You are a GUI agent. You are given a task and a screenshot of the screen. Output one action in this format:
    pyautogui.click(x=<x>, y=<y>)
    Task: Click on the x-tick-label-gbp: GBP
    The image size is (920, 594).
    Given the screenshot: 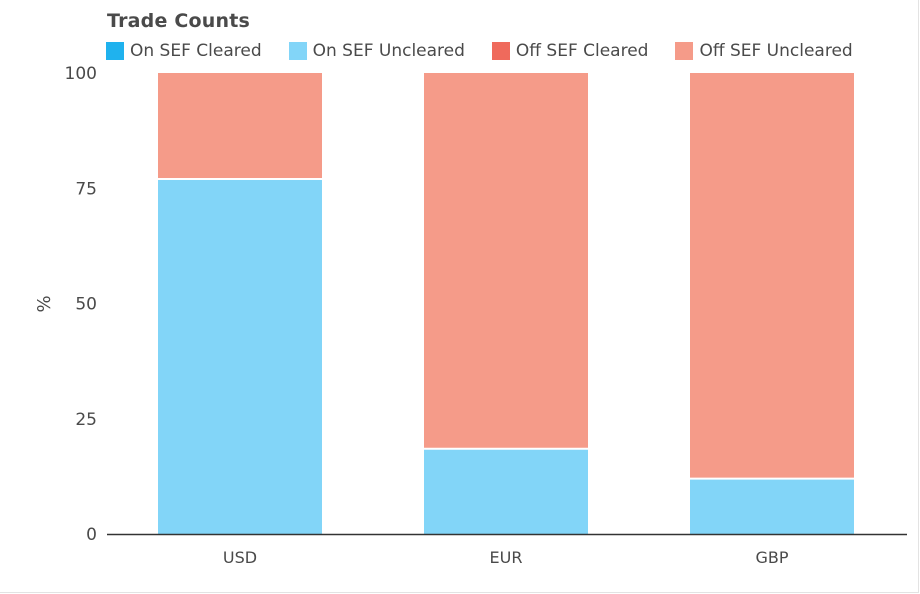 What is the action you would take?
    pyautogui.click(x=771, y=557)
    